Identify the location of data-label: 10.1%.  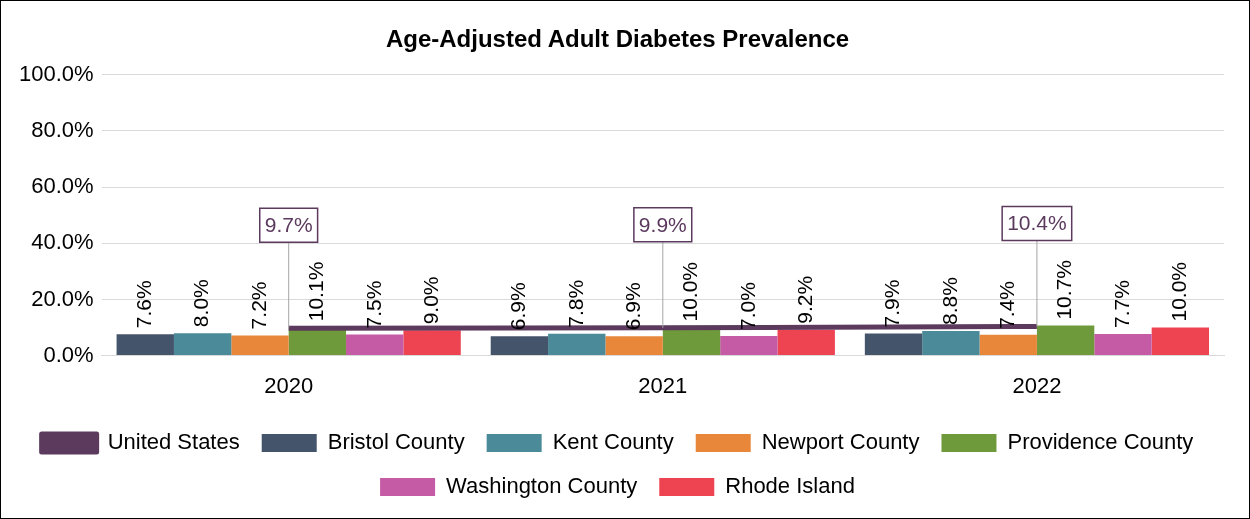
(316, 291).